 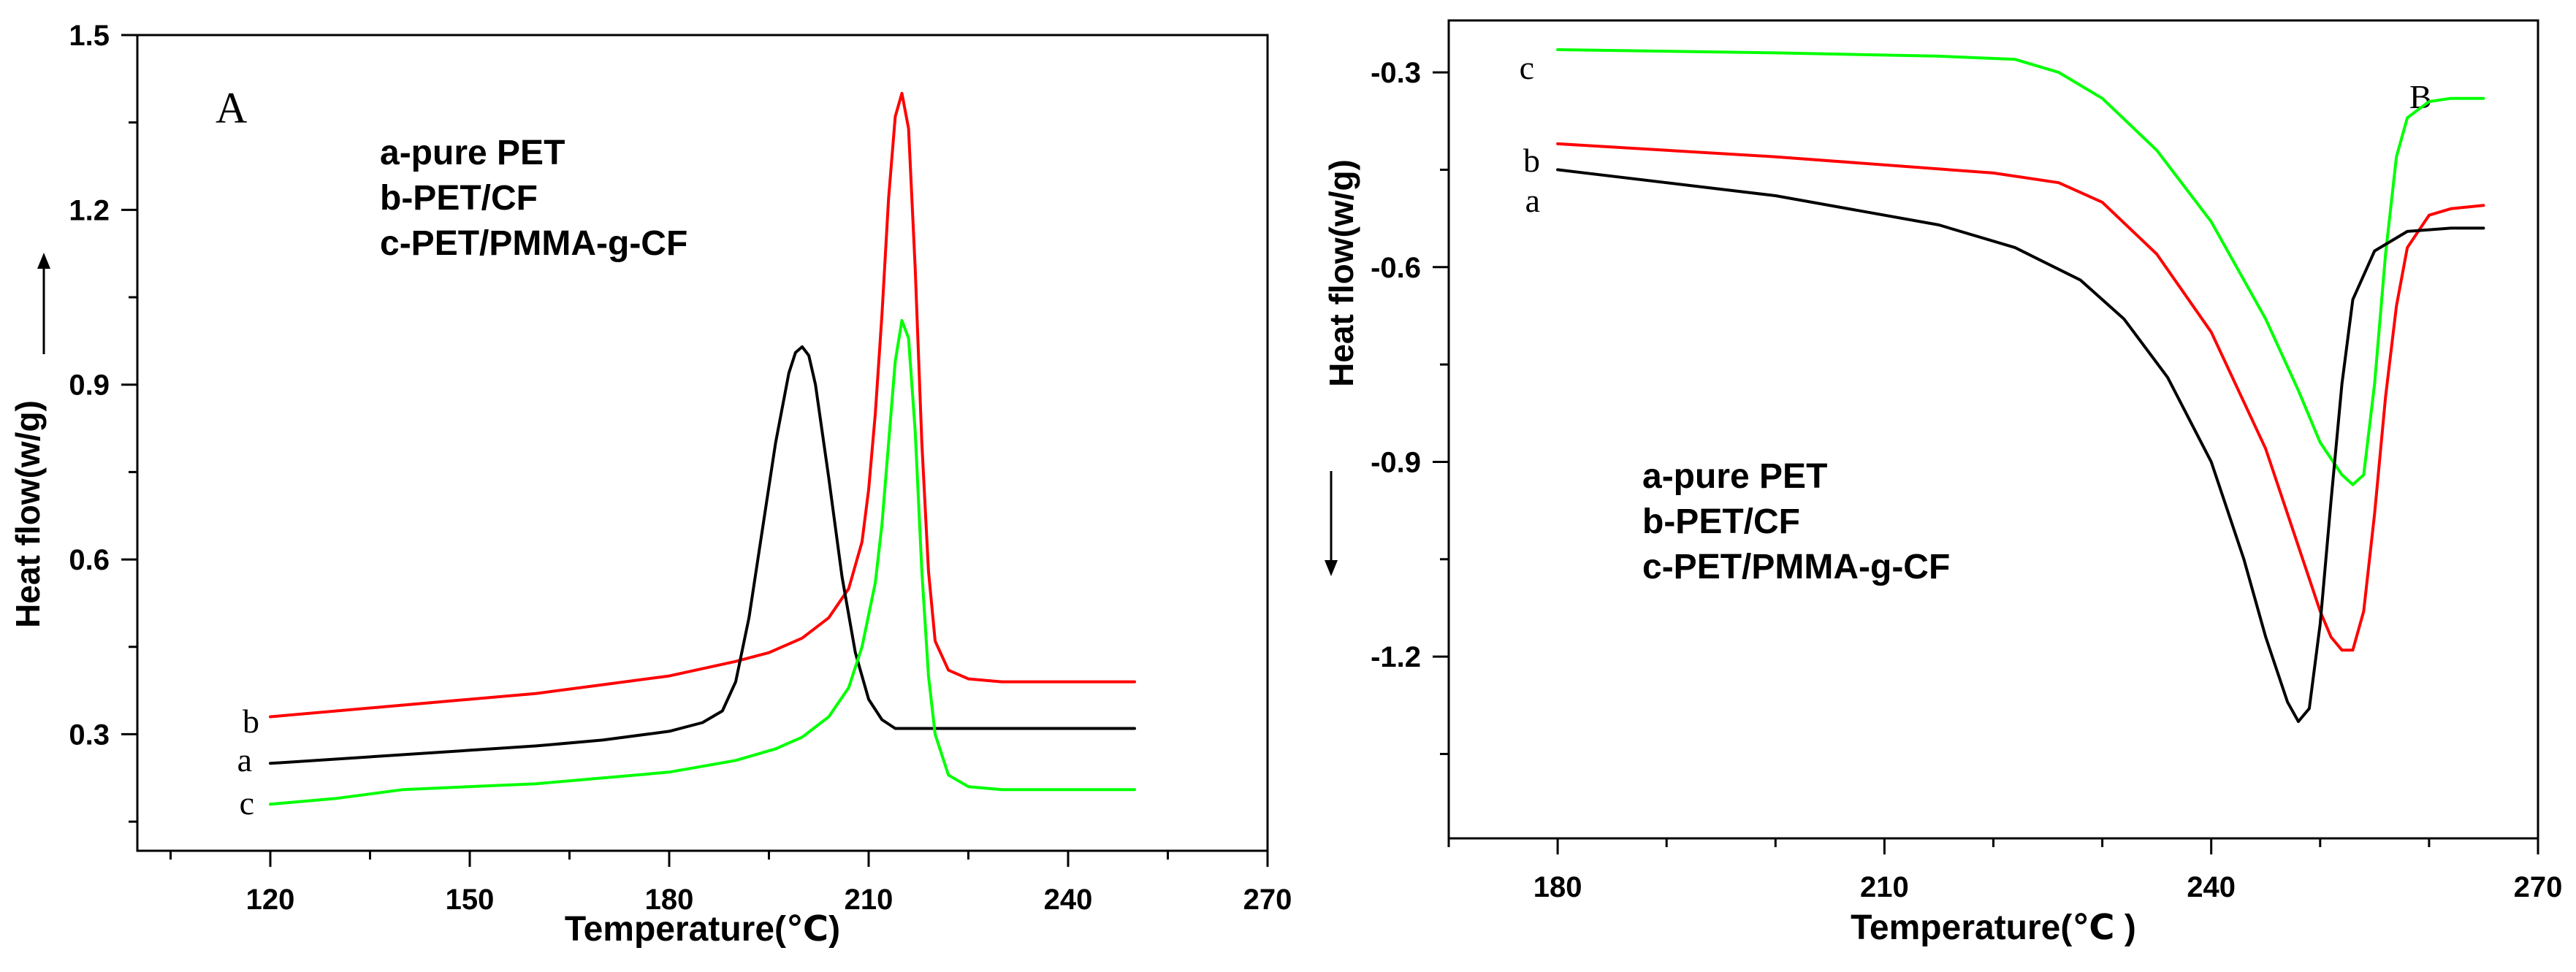 What do you see at coordinates (90, 210) in the screenshot?
I see `y-tick-label: 1.2` at bounding box center [90, 210].